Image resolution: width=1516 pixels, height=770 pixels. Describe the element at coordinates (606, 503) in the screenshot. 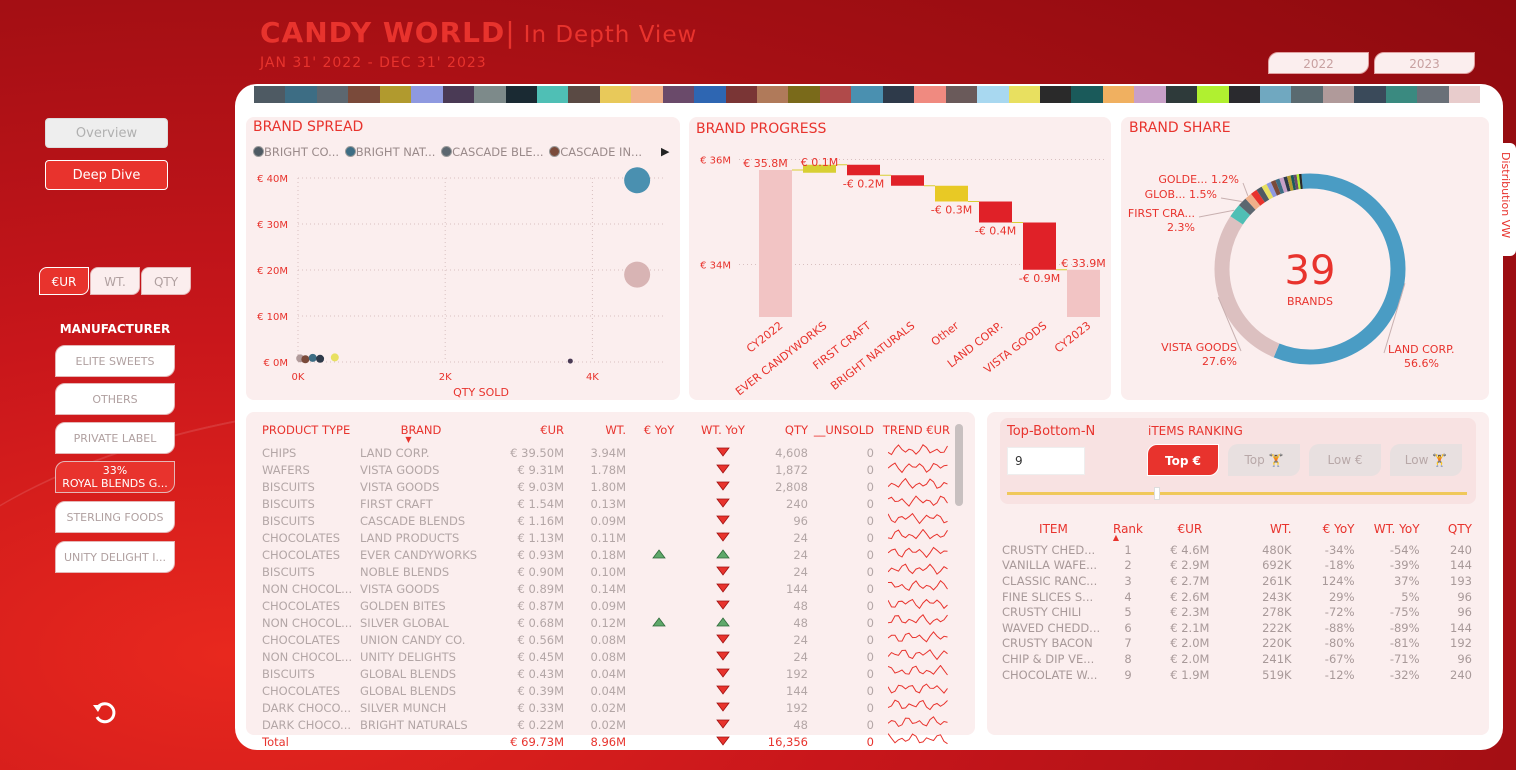

I see `table-row: BISCUITS FIRST CRAFT € 1.54M 0.13M 240 0` at that location.